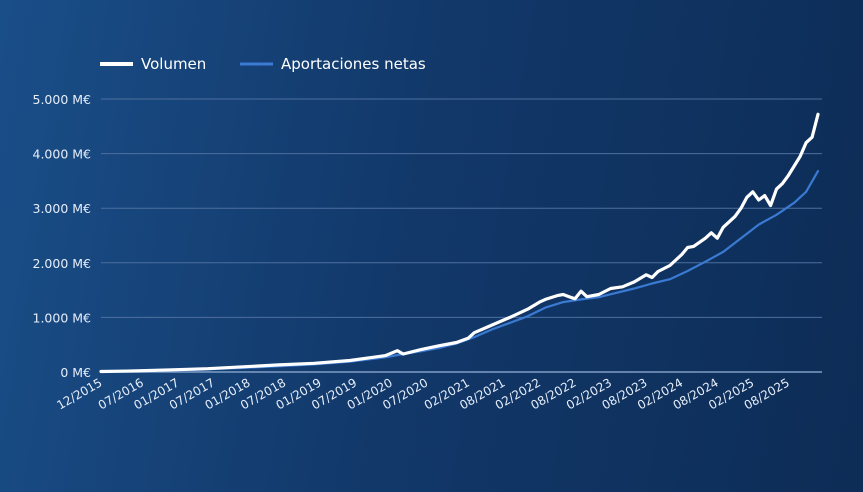 This screenshot has width=863, height=492. What do you see at coordinates (62, 263) in the screenshot?
I see `y-tick-label: 2.000 M€` at bounding box center [62, 263].